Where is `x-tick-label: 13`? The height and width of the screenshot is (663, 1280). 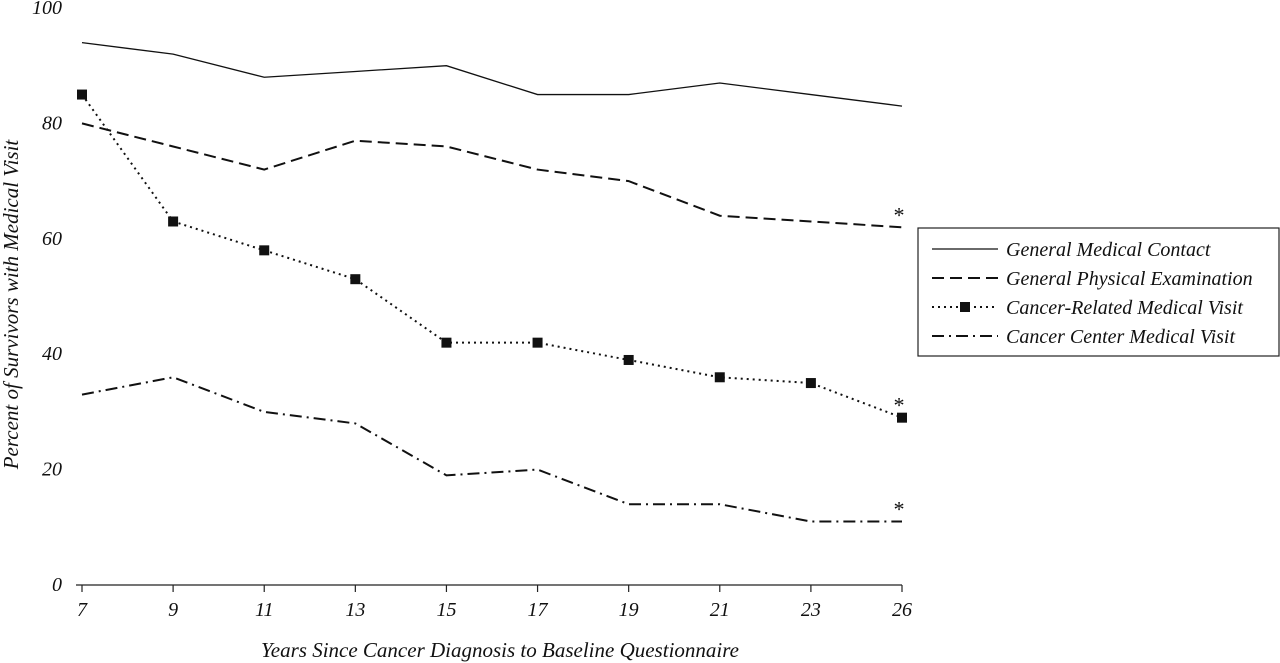 x-tick-label: 13 is located at coordinates (355, 610).